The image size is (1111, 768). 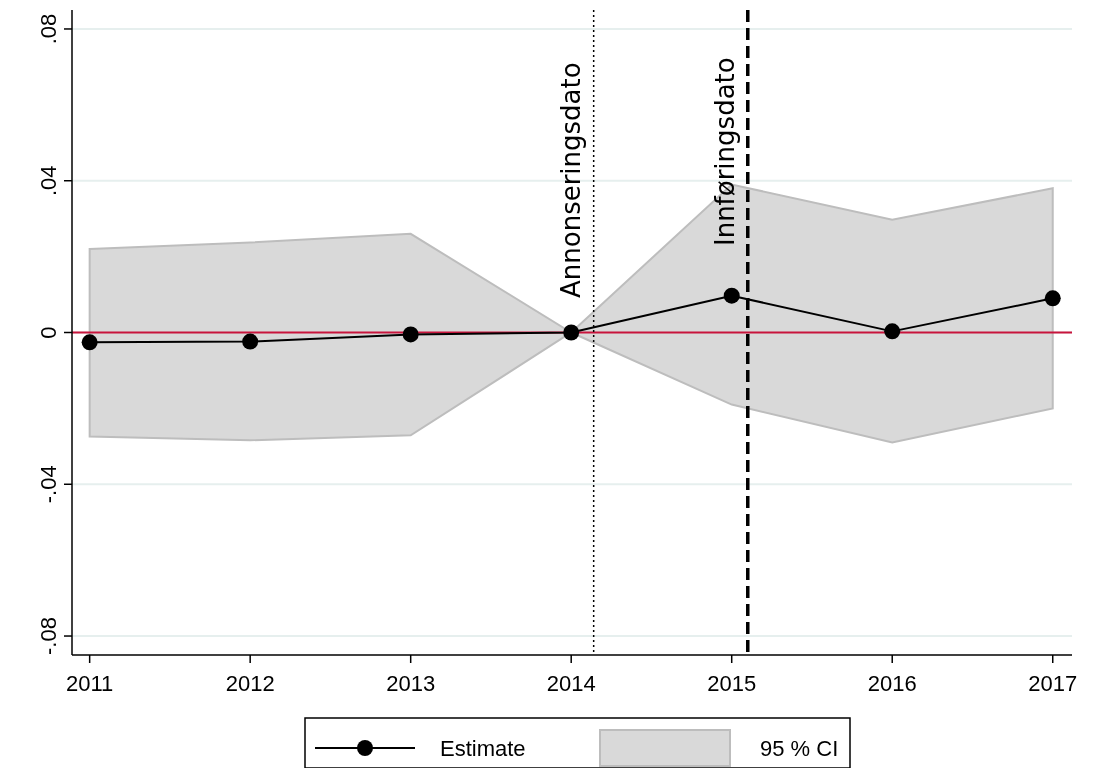 I want to click on y-tick-label: -.08, so click(x=48, y=636).